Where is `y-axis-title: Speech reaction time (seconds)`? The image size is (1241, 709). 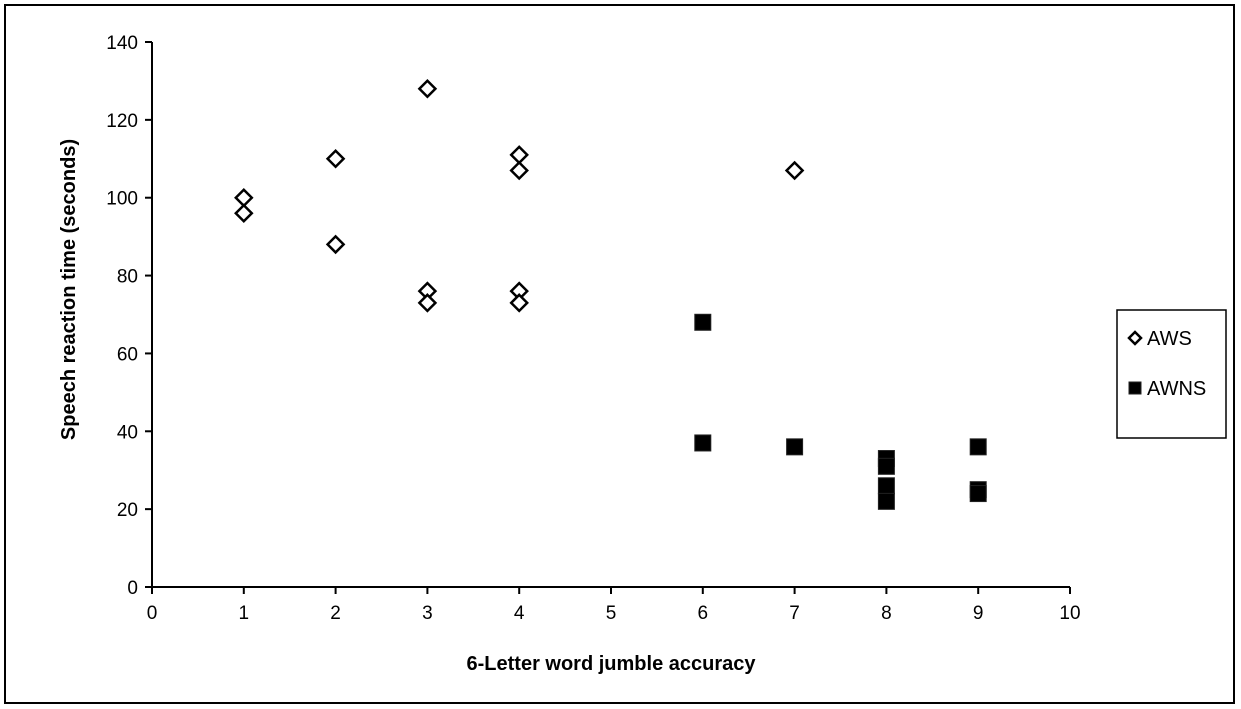 y-axis-title: Speech reaction time (seconds) is located at coordinates (69, 289).